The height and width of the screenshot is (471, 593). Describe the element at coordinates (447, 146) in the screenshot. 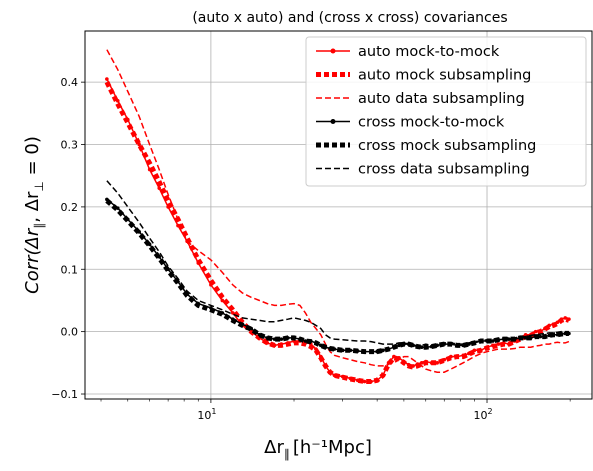

I see `legend-label: cross mock subsampling` at that location.